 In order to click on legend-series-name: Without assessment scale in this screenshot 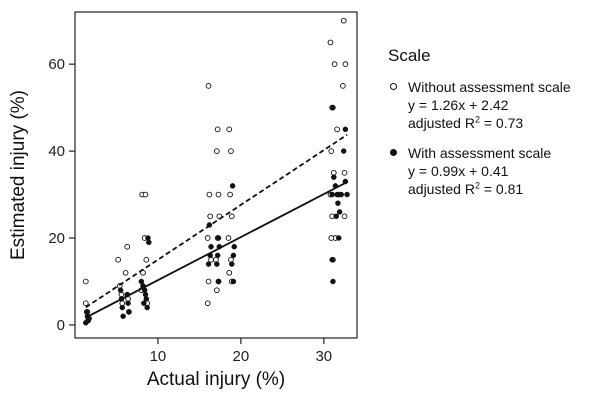, I will do `click(489, 87)`.